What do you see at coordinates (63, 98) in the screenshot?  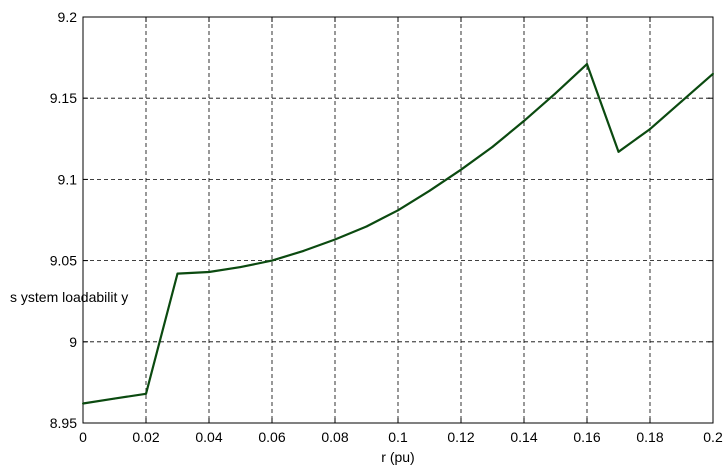 I see `y-tick-label: 9.15` at bounding box center [63, 98].